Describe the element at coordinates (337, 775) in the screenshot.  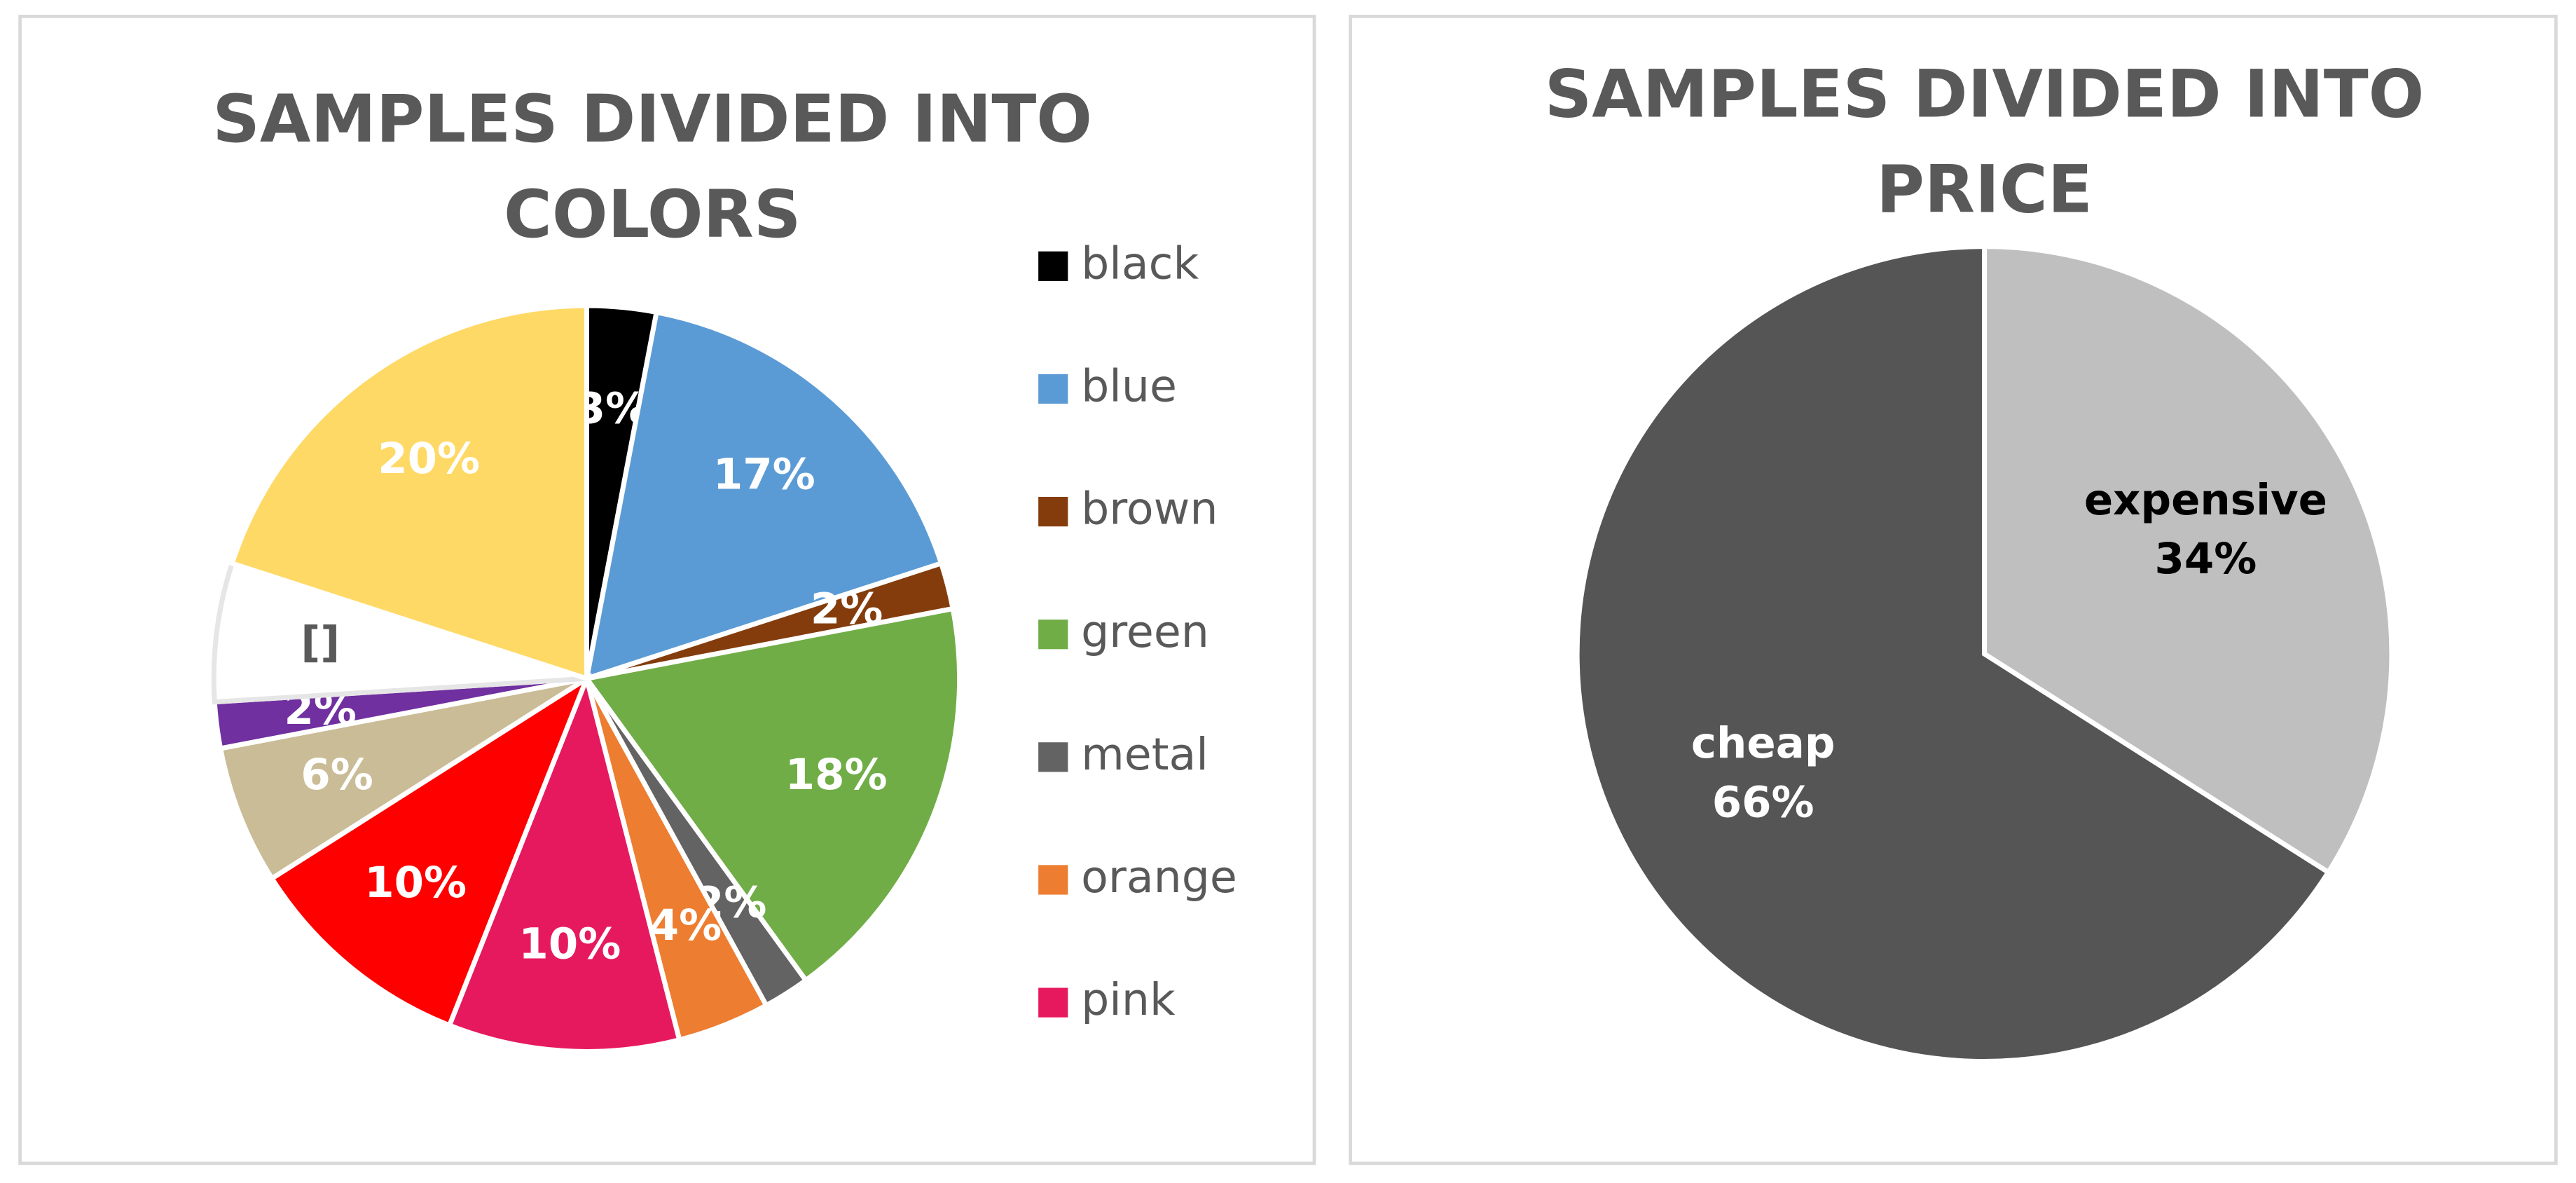
I see `data-label: 6%` at that location.